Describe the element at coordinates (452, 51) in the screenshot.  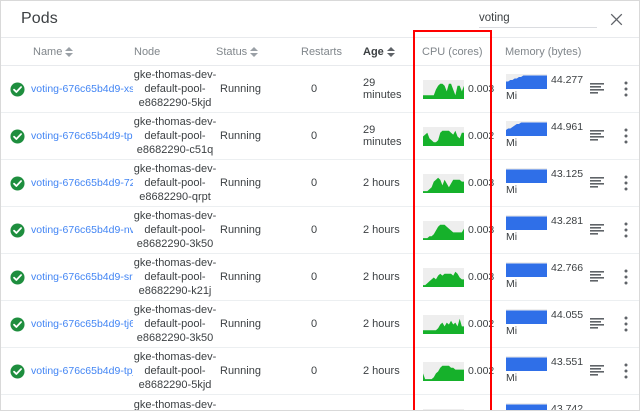
I see `column-header-cpu-label: CPU (cores)` at that location.